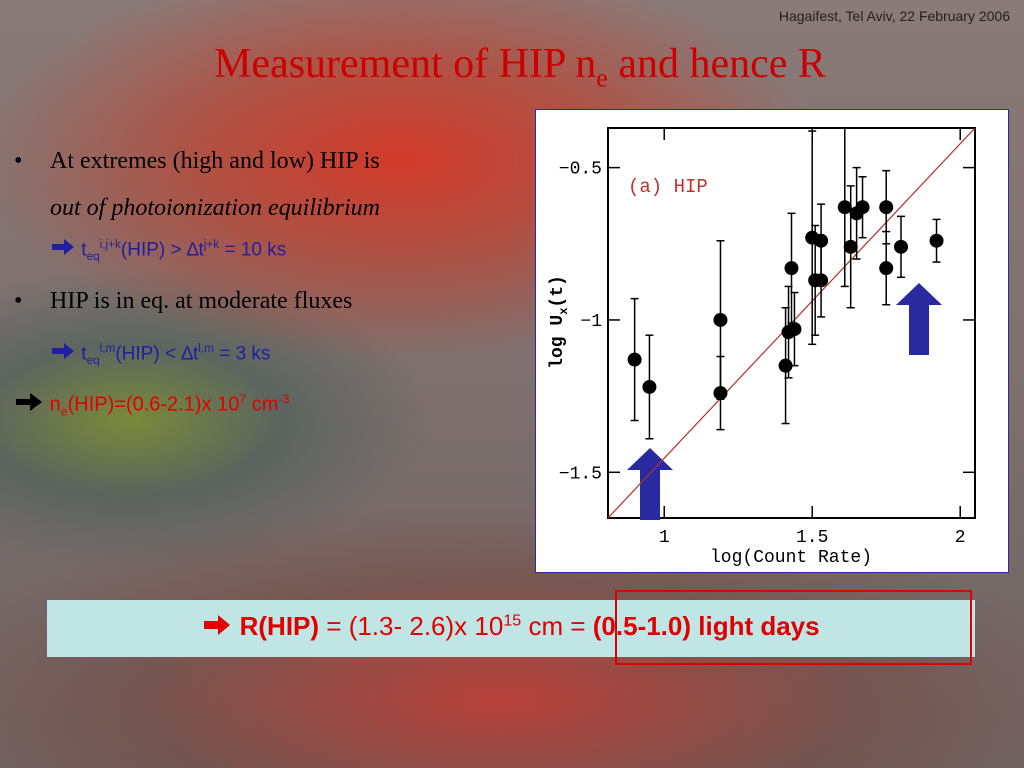 The image size is (1024, 768). I want to click on conclusion: ne(HIP)=(0.6-2.1)x 107 cm-3, so click(151, 405).